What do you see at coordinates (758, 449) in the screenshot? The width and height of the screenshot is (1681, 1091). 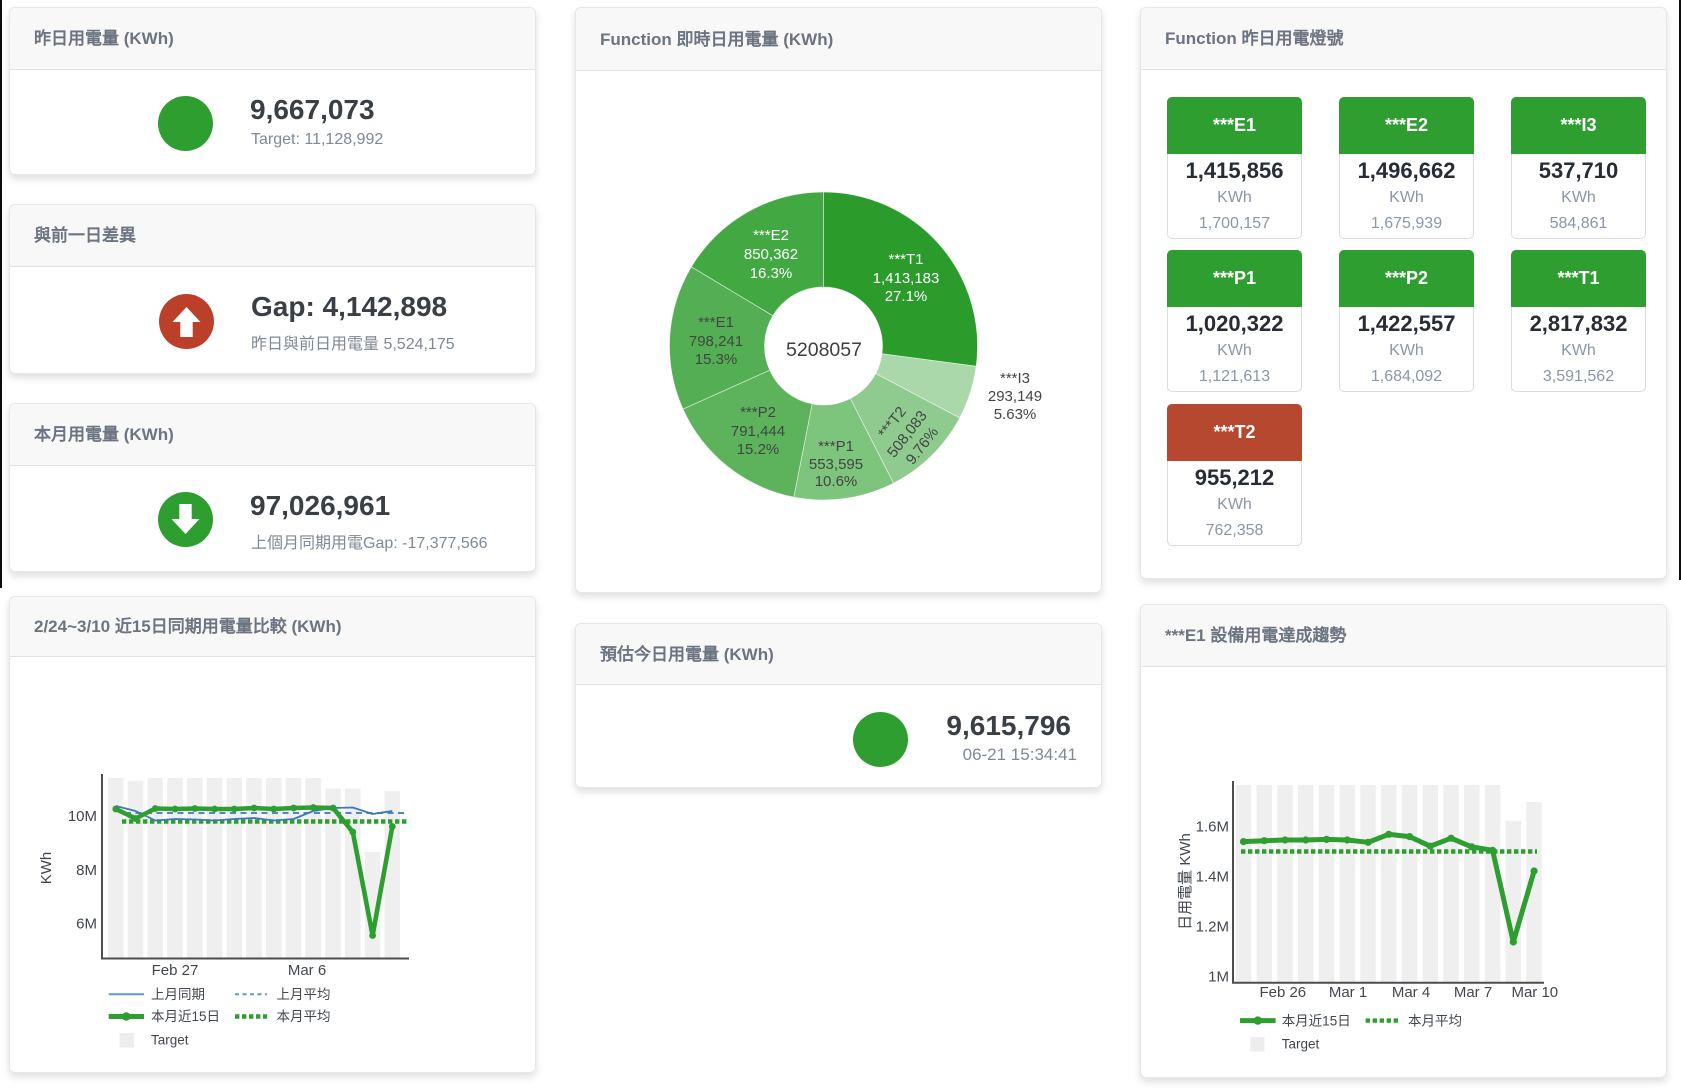 I see `svg-text: 15.2%` at bounding box center [758, 449].